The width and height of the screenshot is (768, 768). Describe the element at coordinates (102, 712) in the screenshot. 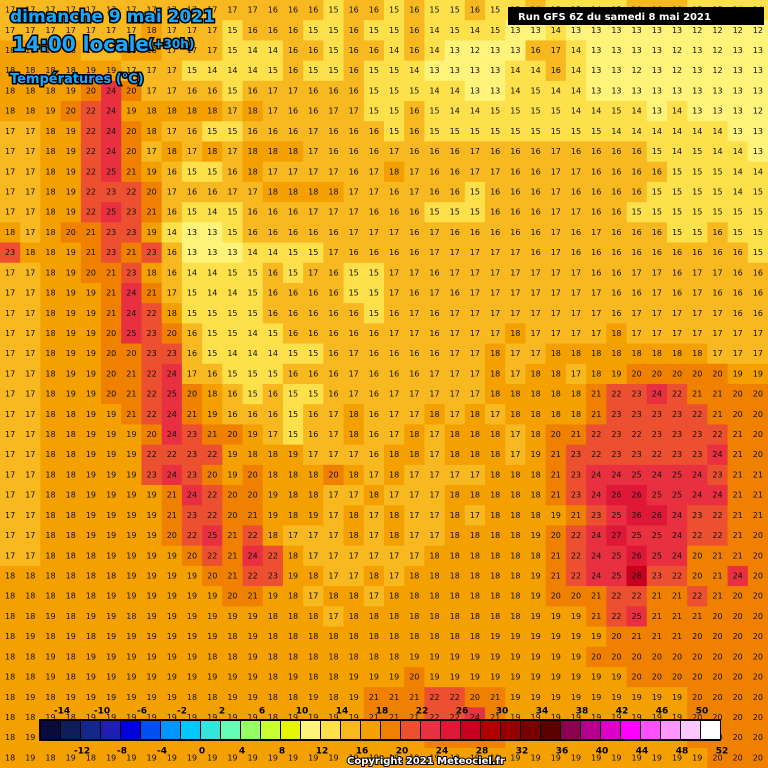

I see `colorbar-label: -10` at that location.